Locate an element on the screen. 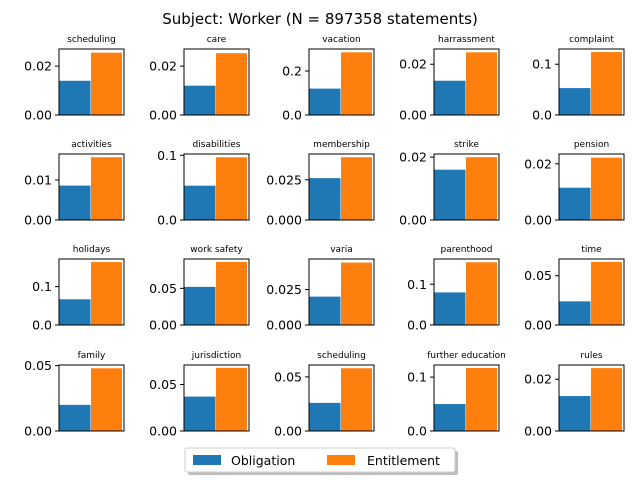 This screenshot has height=480, width=640. subplot-title: disabilities is located at coordinates (217, 145).